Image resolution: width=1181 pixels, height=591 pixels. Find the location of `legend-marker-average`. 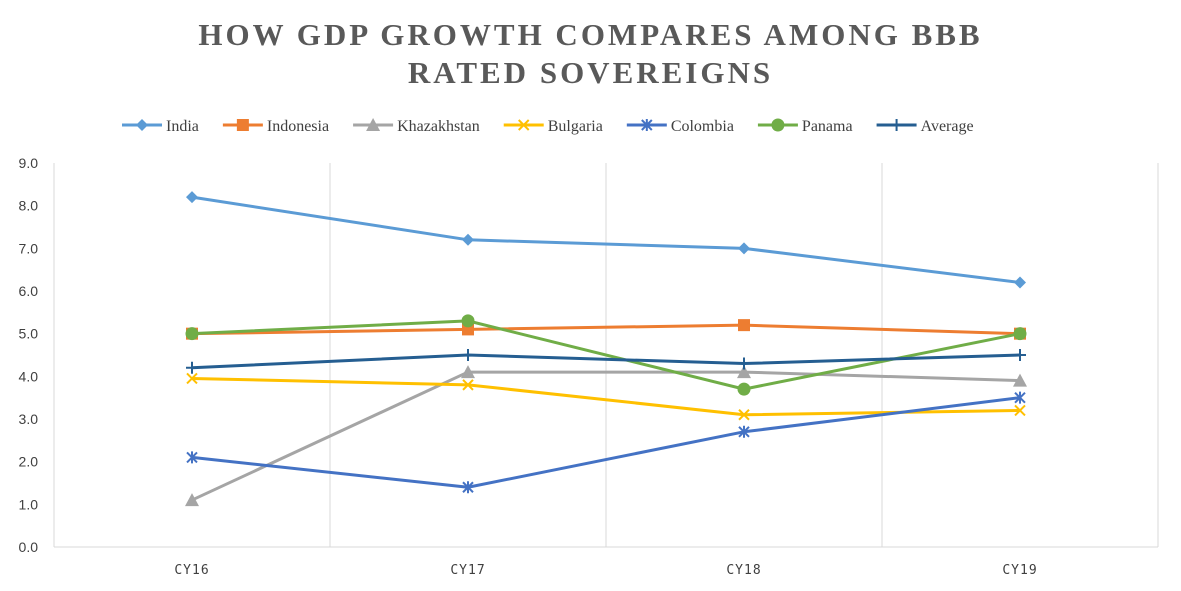

legend-marker-average is located at coordinates (896, 125).